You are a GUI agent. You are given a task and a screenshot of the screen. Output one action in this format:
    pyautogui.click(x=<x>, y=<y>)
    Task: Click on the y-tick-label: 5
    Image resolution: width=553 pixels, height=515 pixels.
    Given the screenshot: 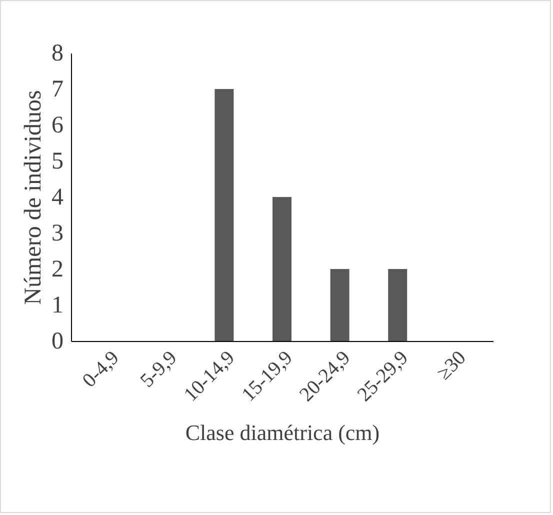 What is the action you would take?
    pyautogui.click(x=58, y=161)
    